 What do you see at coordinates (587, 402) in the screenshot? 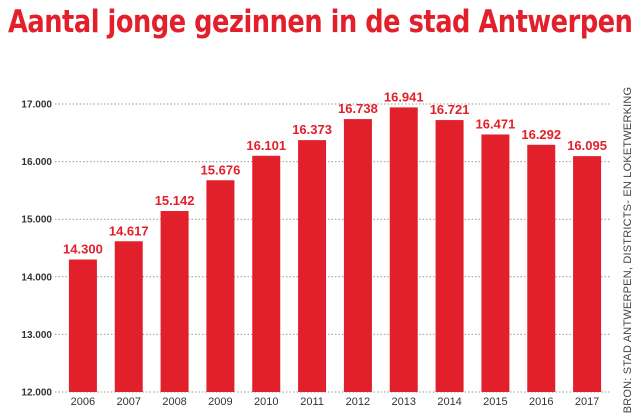
I see `x-tick-label: 2017` at bounding box center [587, 402].